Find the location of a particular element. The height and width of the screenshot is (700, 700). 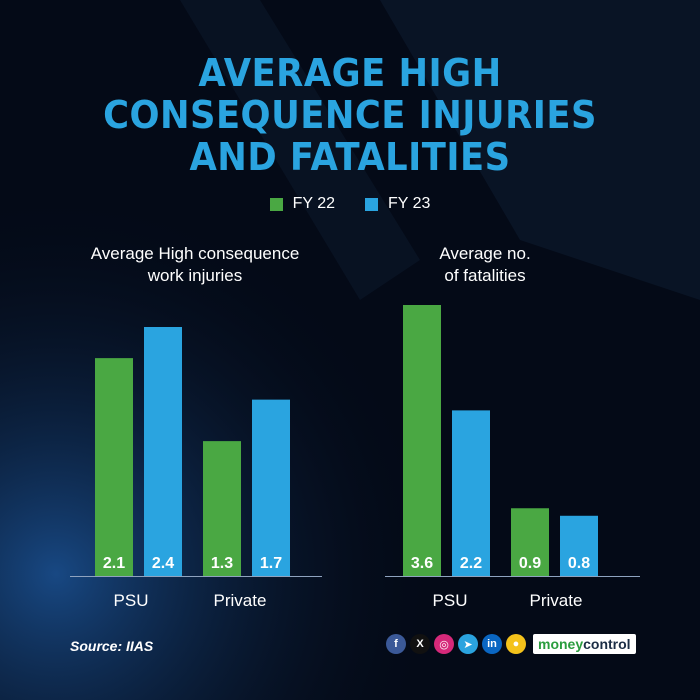

legend-item-fy23: FY 23 is located at coordinates (397, 204).